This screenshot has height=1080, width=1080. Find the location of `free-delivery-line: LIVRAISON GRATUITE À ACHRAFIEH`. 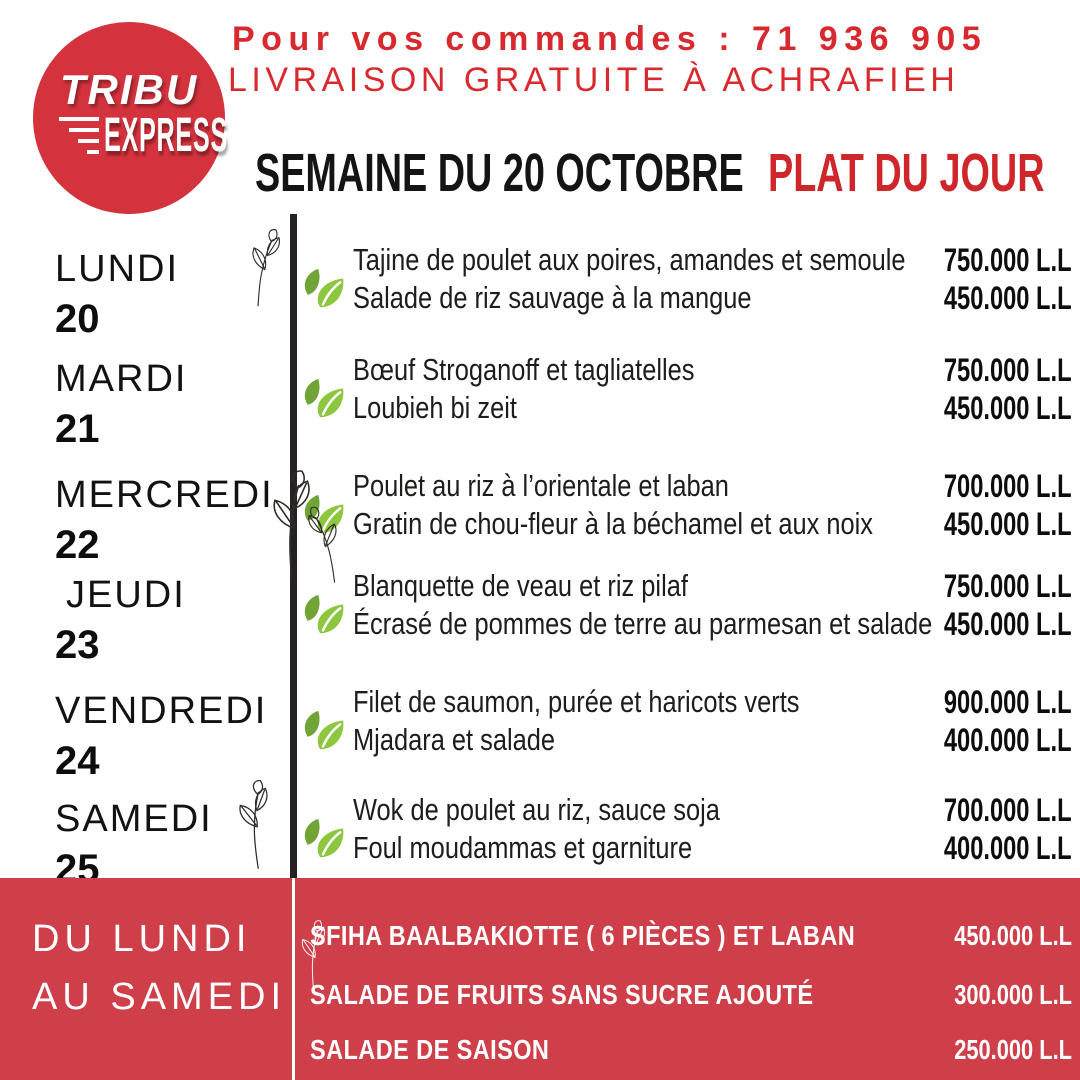

free-delivery-line: LIVRAISON GRATUITE À ACHRAFIEH is located at coordinates (594, 80).